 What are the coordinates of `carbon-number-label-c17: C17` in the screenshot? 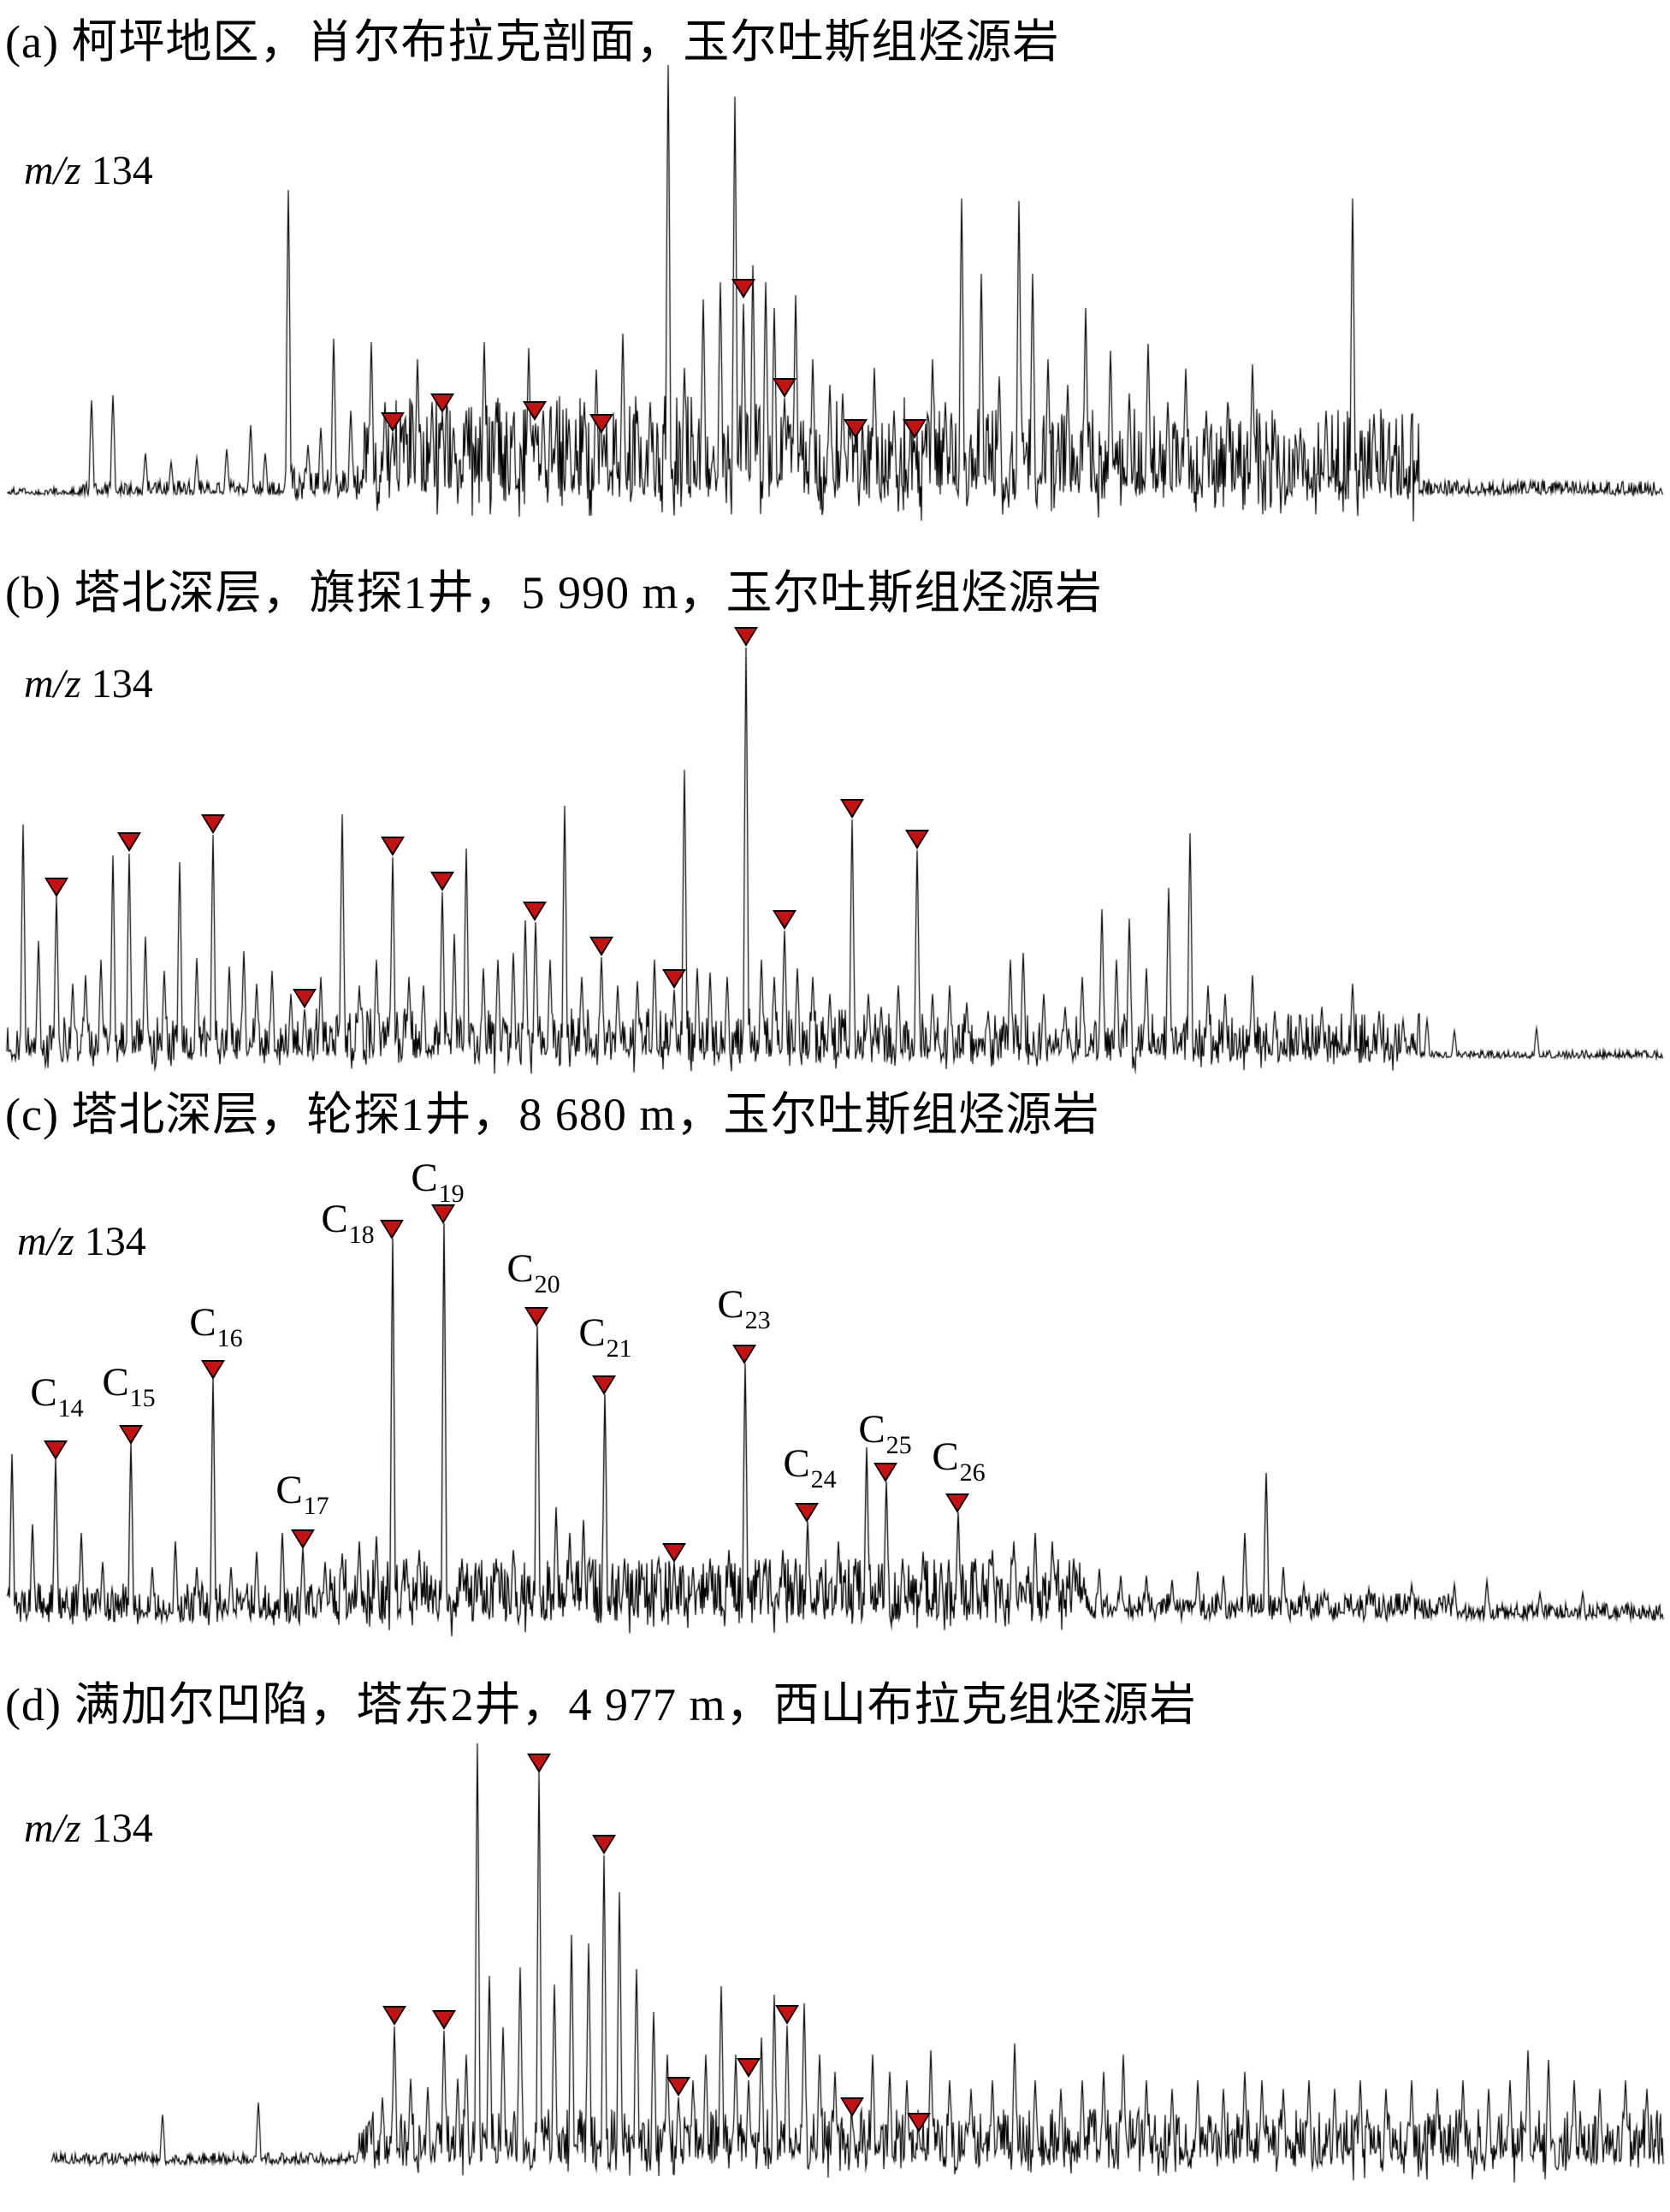 It's located at (302, 1493).